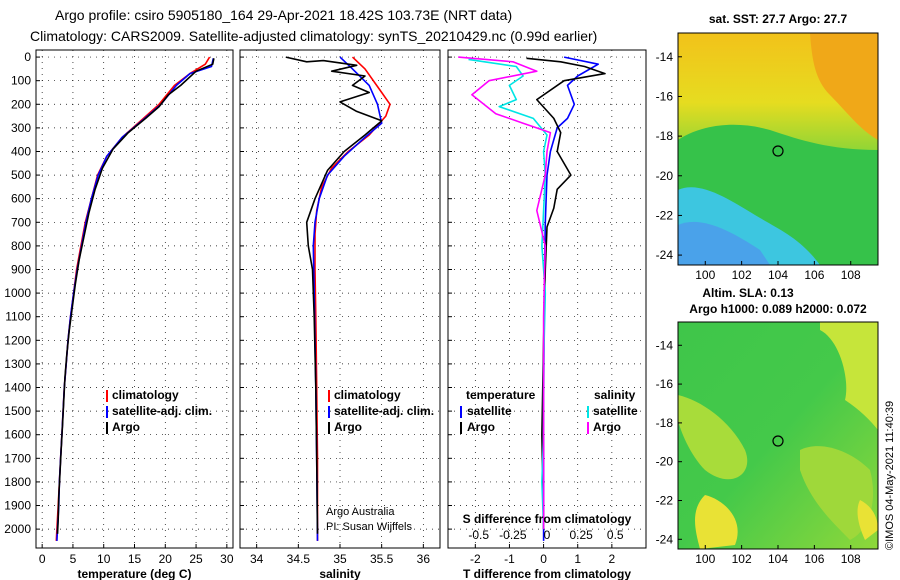  I want to click on legend-label-t-argo: Argo, so click(481, 427).